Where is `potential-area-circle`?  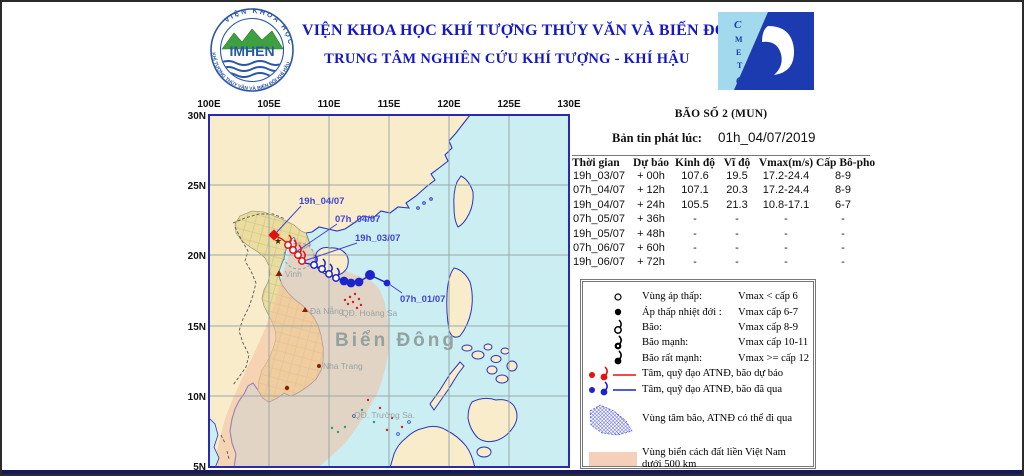 potential-area-circle is located at coordinates (299, 256).